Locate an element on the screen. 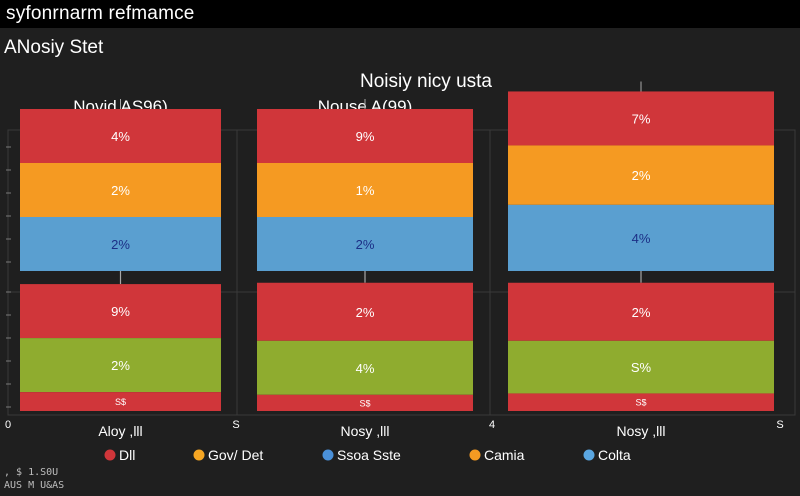 This screenshot has width=800, height=496. data-label-g2-upper-2: 1% is located at coordinates (365, 190).